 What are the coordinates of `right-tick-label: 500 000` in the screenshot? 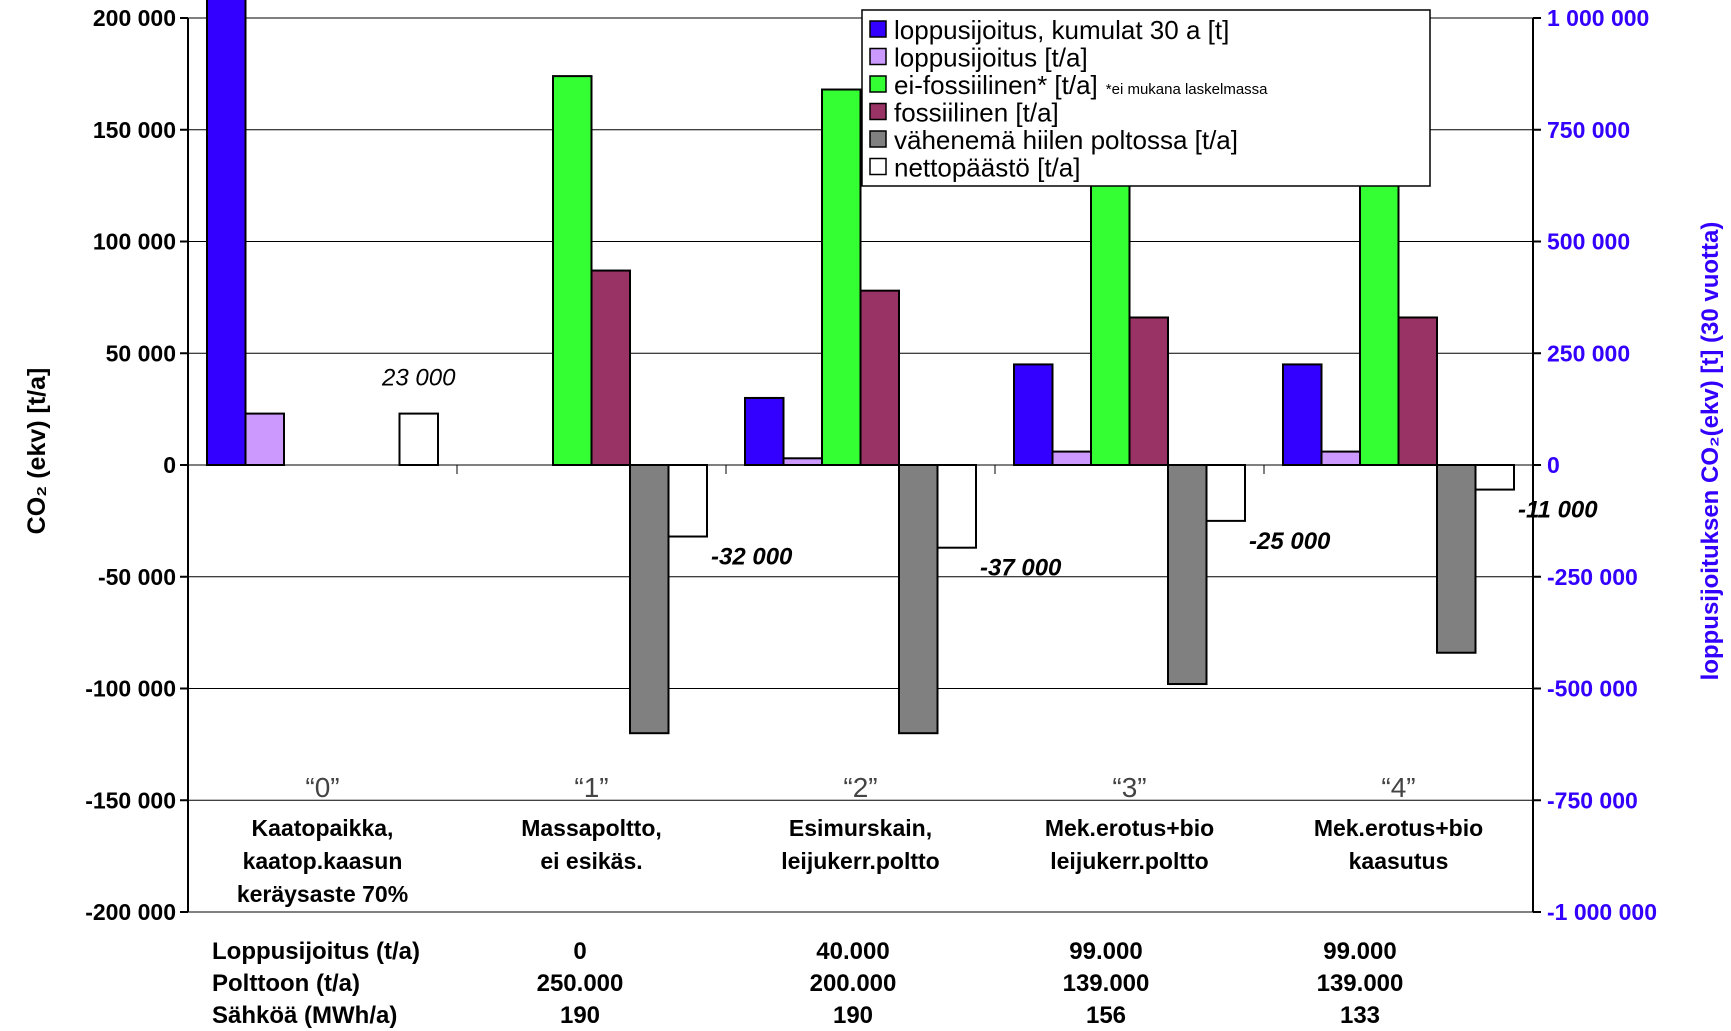 It's located at (1588, 242).